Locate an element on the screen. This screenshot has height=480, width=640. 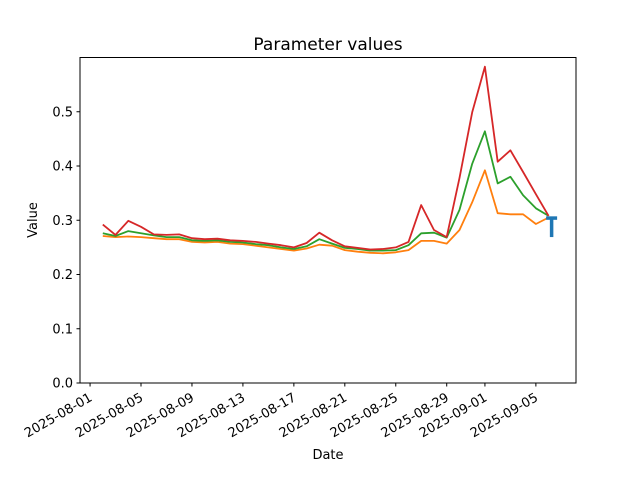
y-tick-label: 0.5 is located at coordinates (62, 112).